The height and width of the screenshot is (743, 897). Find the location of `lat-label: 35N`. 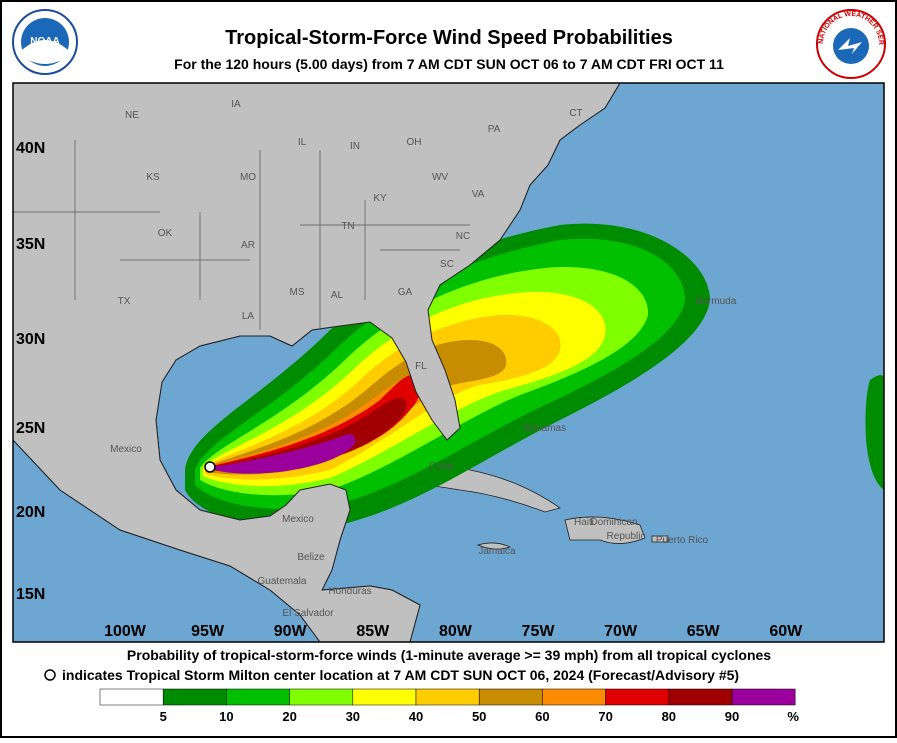

lat-label: 35N is located at coordinates (30, 244).